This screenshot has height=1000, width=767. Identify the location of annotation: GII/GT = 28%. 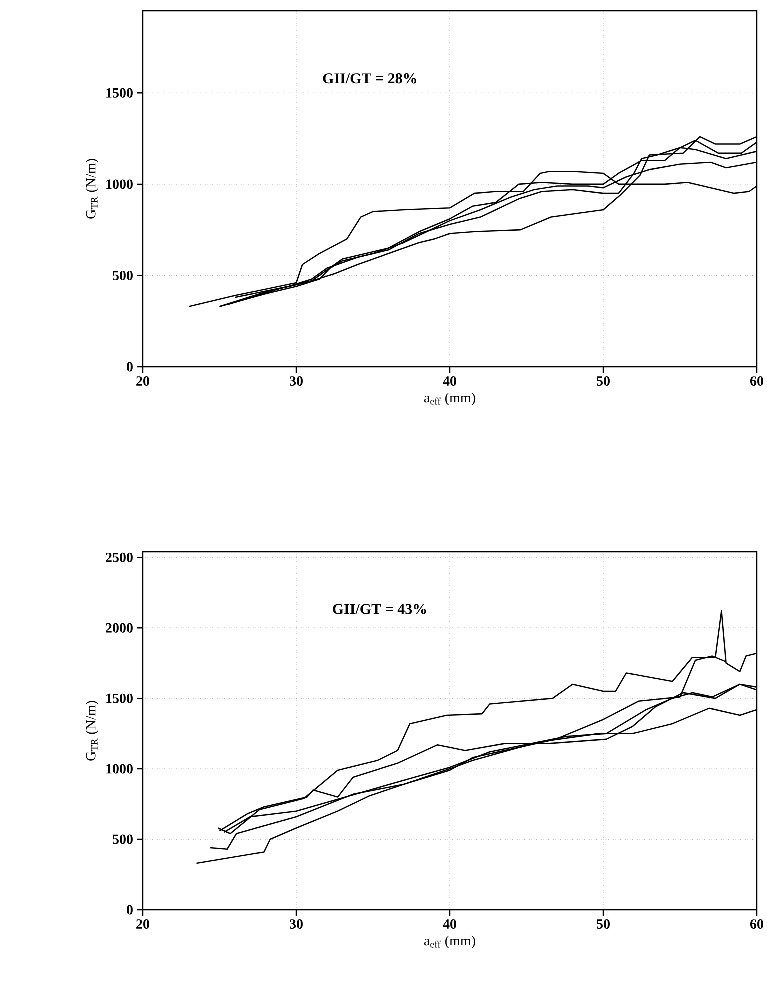
(369, 79).